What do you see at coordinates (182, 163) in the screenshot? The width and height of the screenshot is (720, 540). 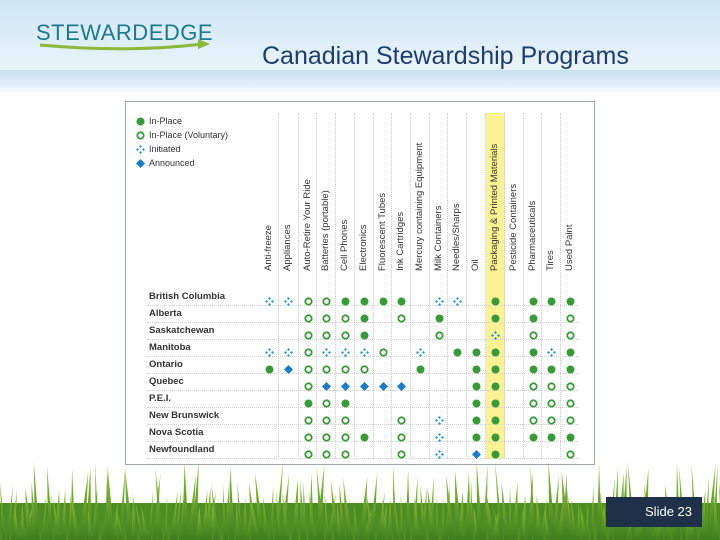 I see `legend-item-diamond: Announced` at bounding box center [182, 163].